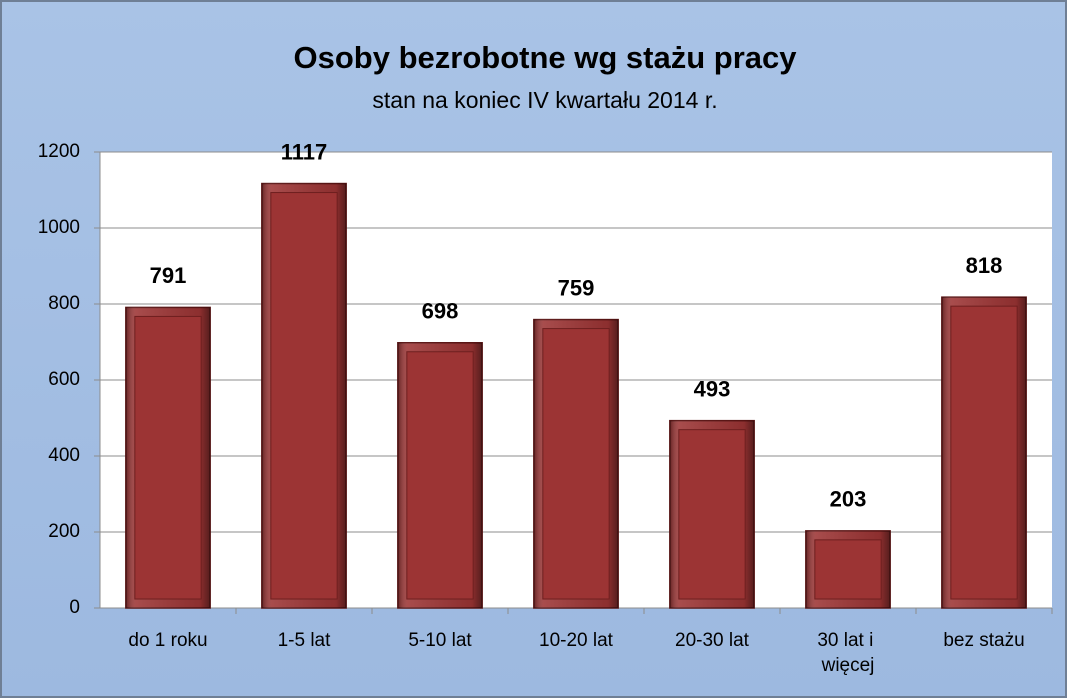  I want to click on value-label: 203, so click(848, 499).